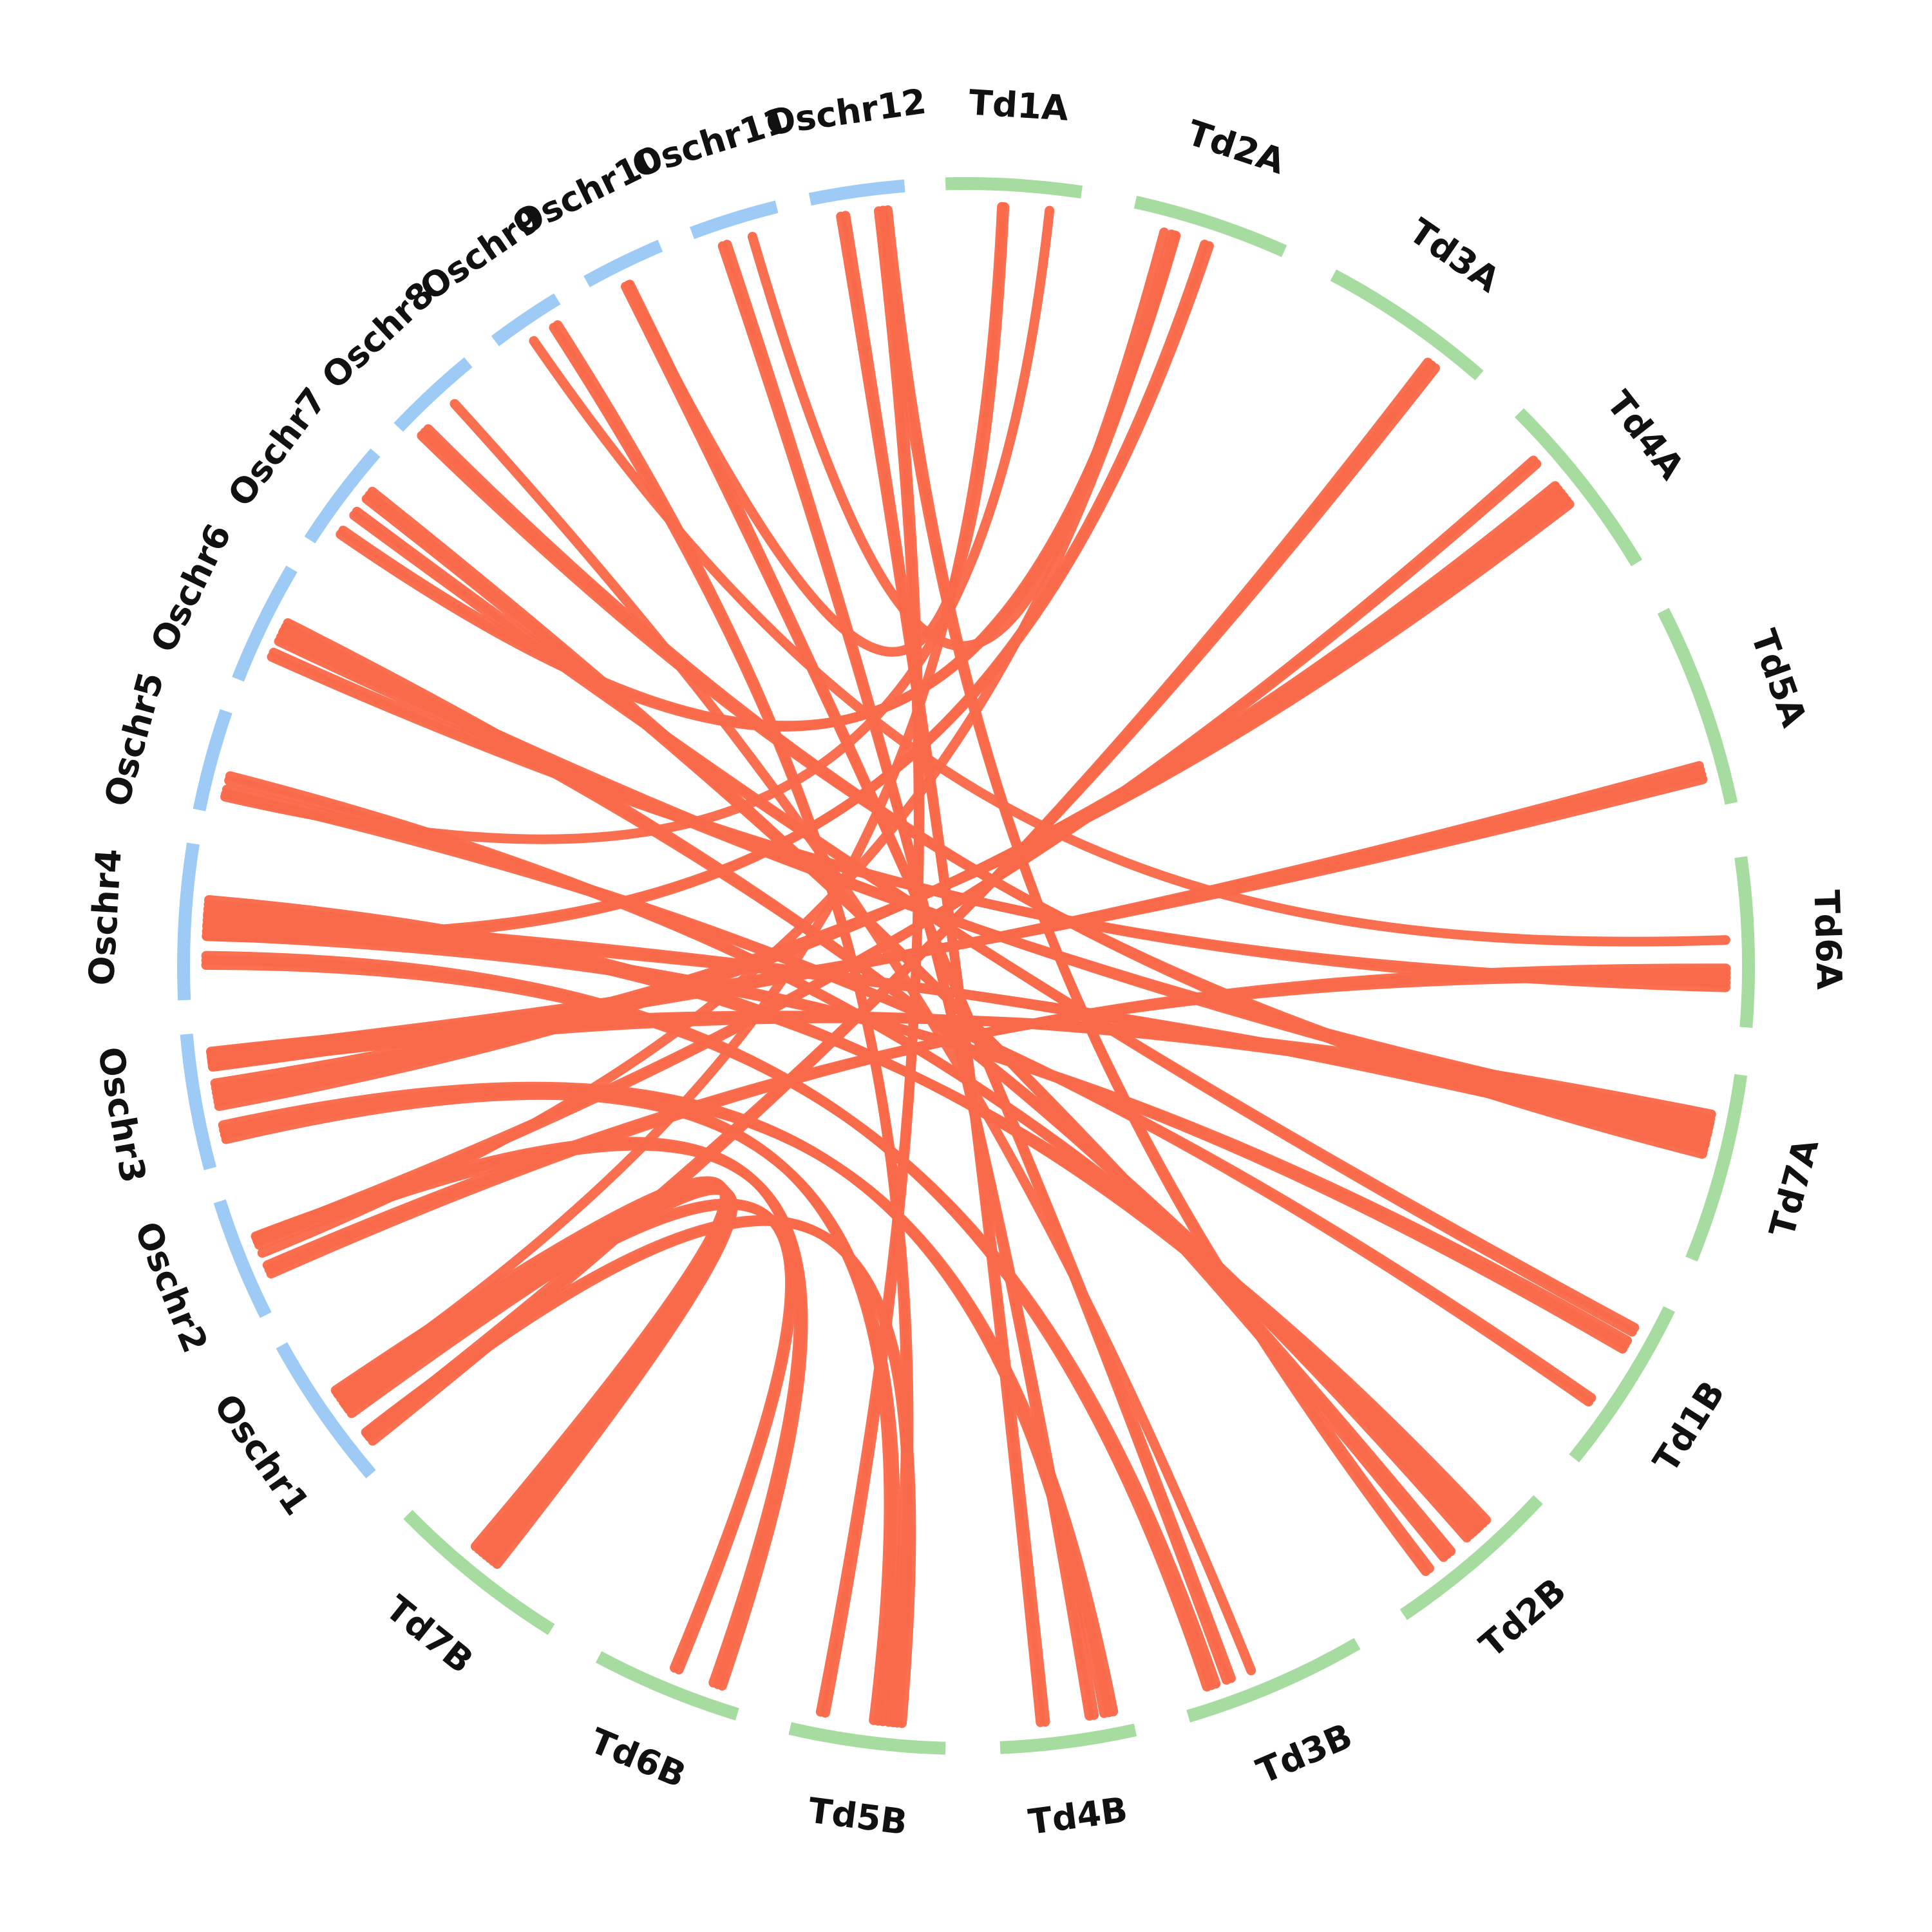 This screenshot has height=1932, width=1932. I want to click on chromosome-arc-oschr4, so click(189, 921).